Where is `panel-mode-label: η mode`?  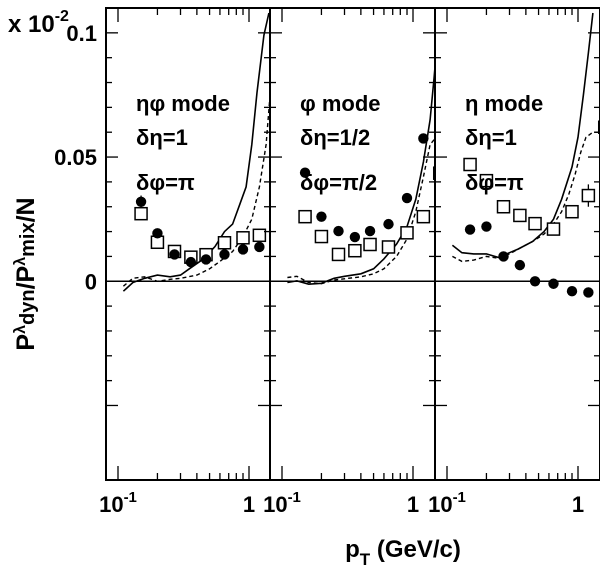 panel-mode-label: η mode is located at coordinates (504, 103).